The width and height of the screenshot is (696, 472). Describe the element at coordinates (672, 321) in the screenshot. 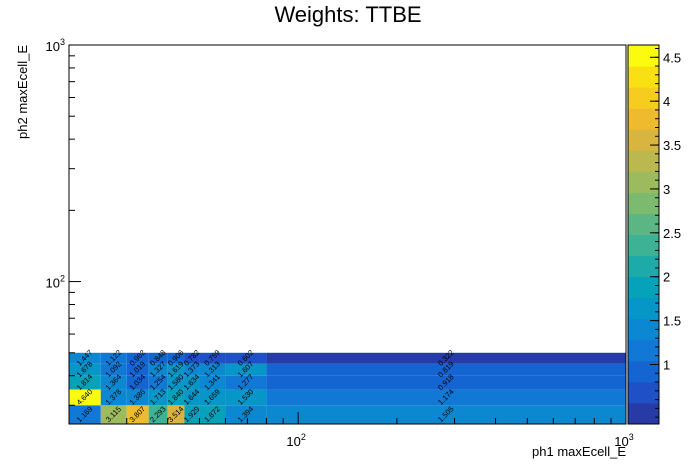

I see `colorbar-tick-label: 1.5` at that location.